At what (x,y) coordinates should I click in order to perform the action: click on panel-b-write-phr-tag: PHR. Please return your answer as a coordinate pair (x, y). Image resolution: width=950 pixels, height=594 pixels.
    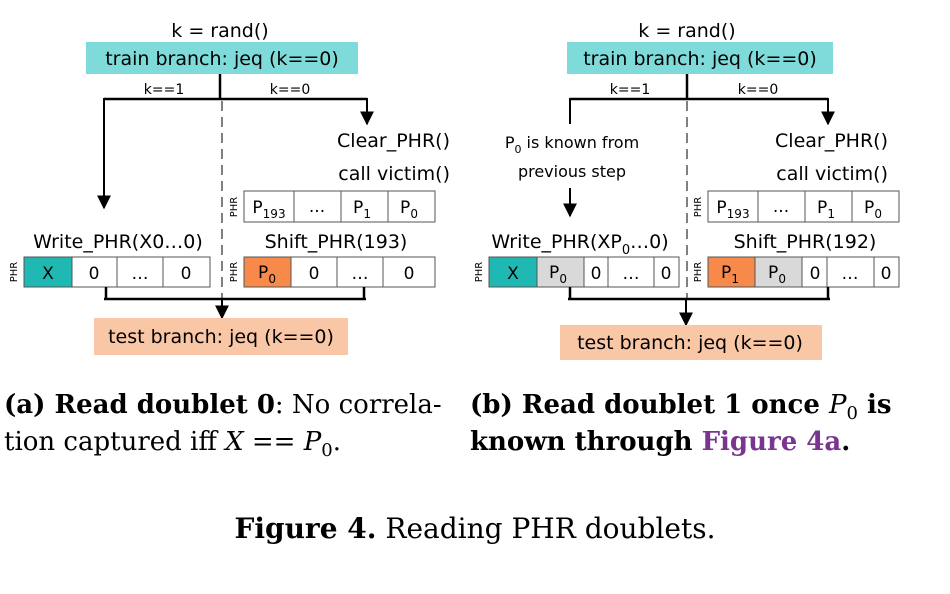
    Looking at the image, I should click on (479, 272).